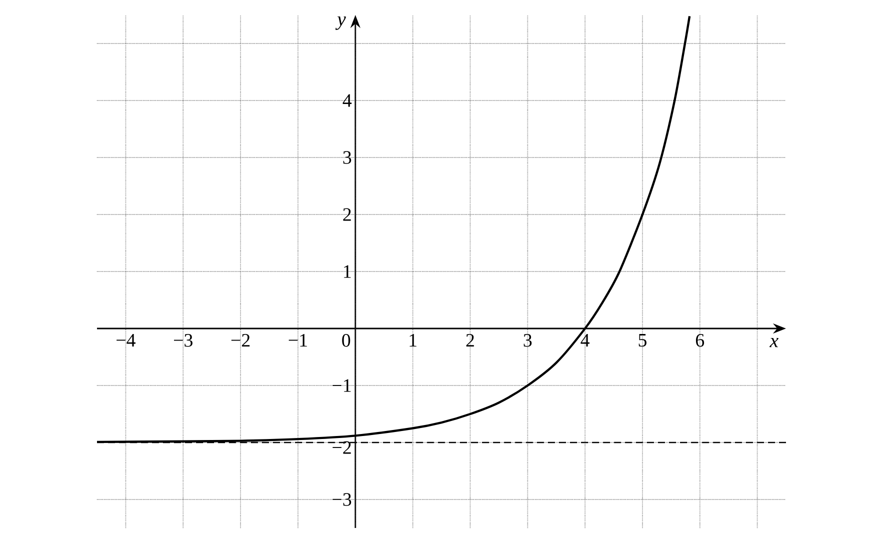 Image resolution: width=887 pixels, height=546 pixels. I want to click on x-tick-label: 2, so click(470, 340).